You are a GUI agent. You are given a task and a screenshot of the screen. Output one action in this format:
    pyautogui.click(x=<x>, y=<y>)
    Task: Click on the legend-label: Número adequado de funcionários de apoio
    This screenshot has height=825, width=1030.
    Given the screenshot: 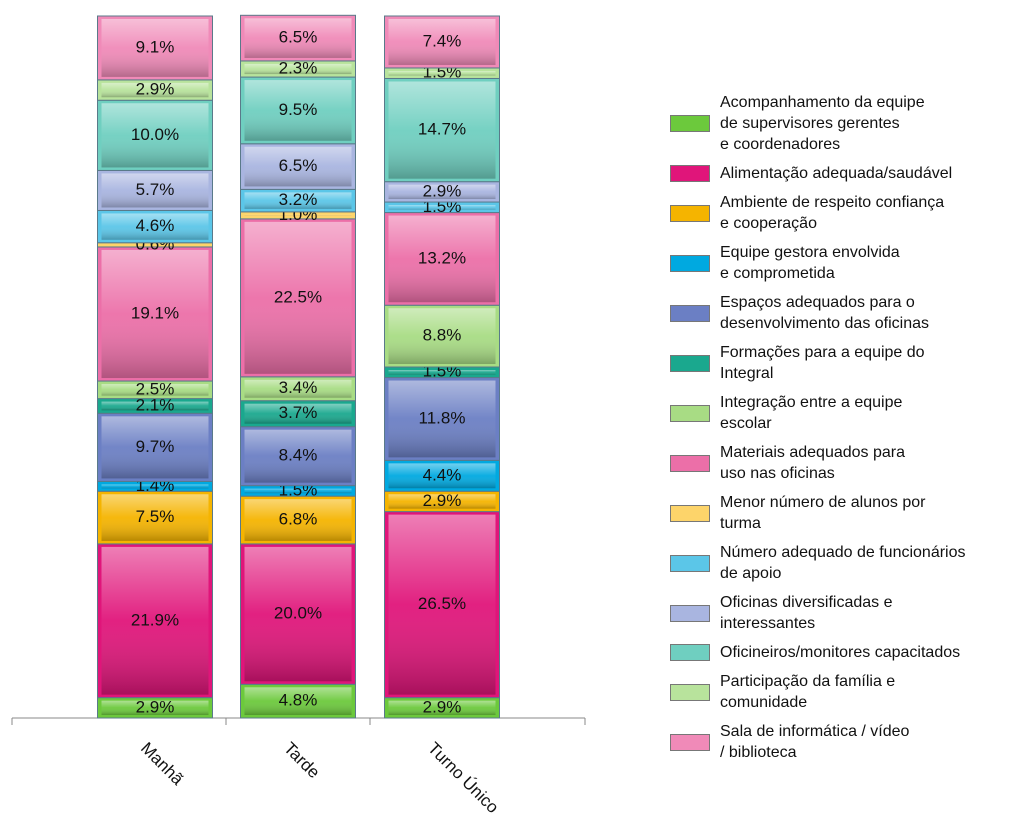 What is the action you would take?
    pyautogui.click(x=843, y=563)
    